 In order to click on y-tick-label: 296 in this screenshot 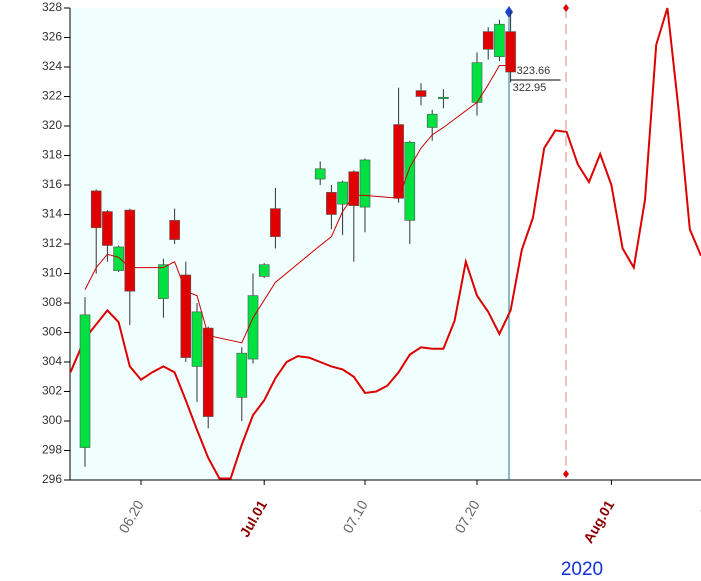, I will do `click(52, 479)`.